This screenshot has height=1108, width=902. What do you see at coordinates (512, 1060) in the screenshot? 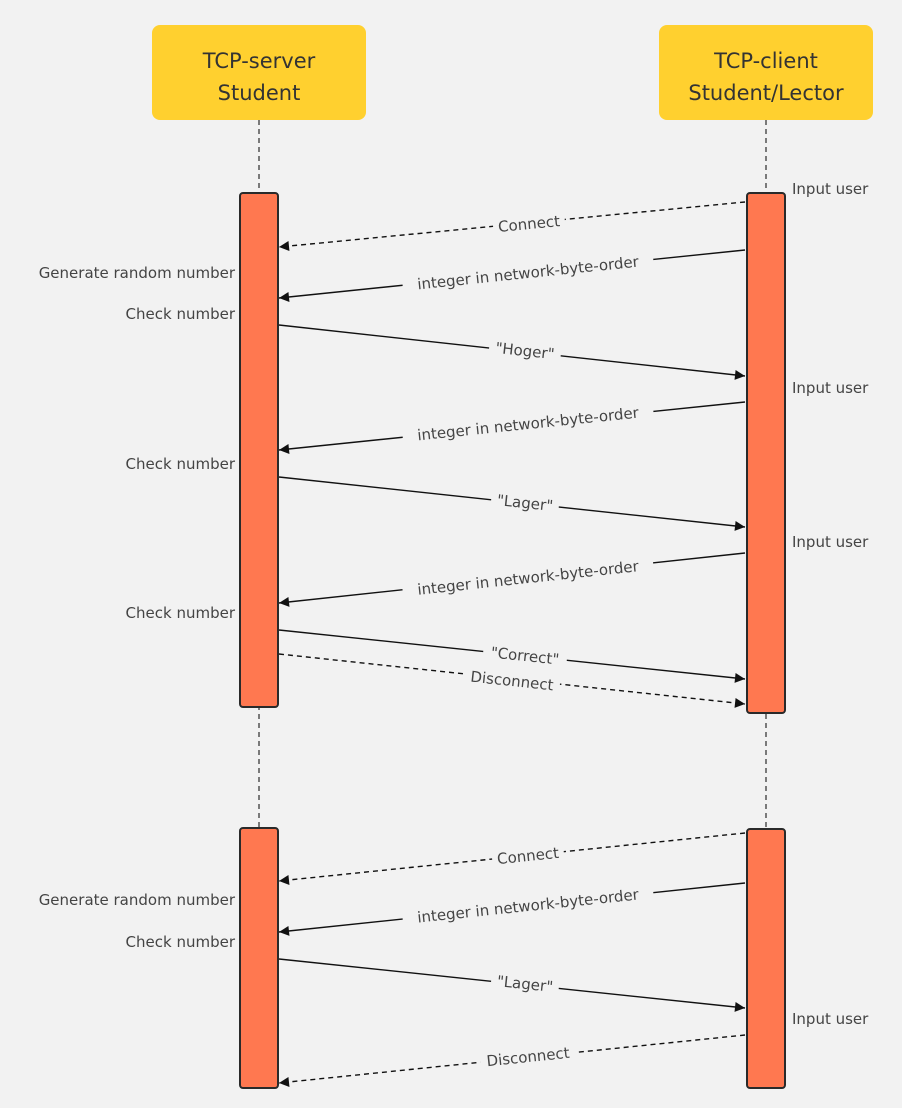
I see `message-disconnect: Disconnect` at bounding box center [512, 1060].